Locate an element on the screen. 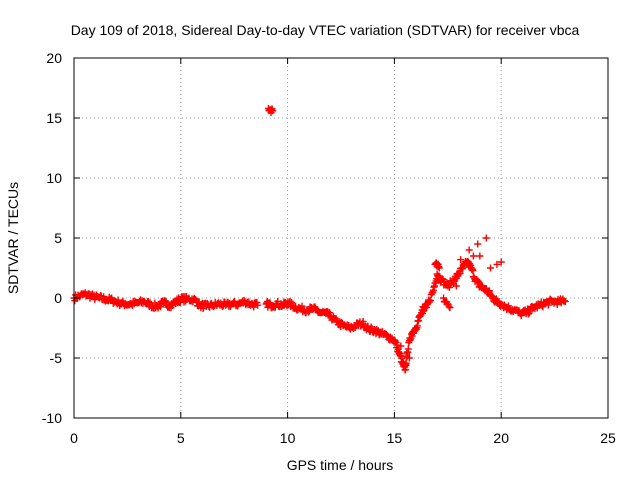 This screenshot has height=480, width=640. y-tick-label: 15 is located at coordinates (54, 118).